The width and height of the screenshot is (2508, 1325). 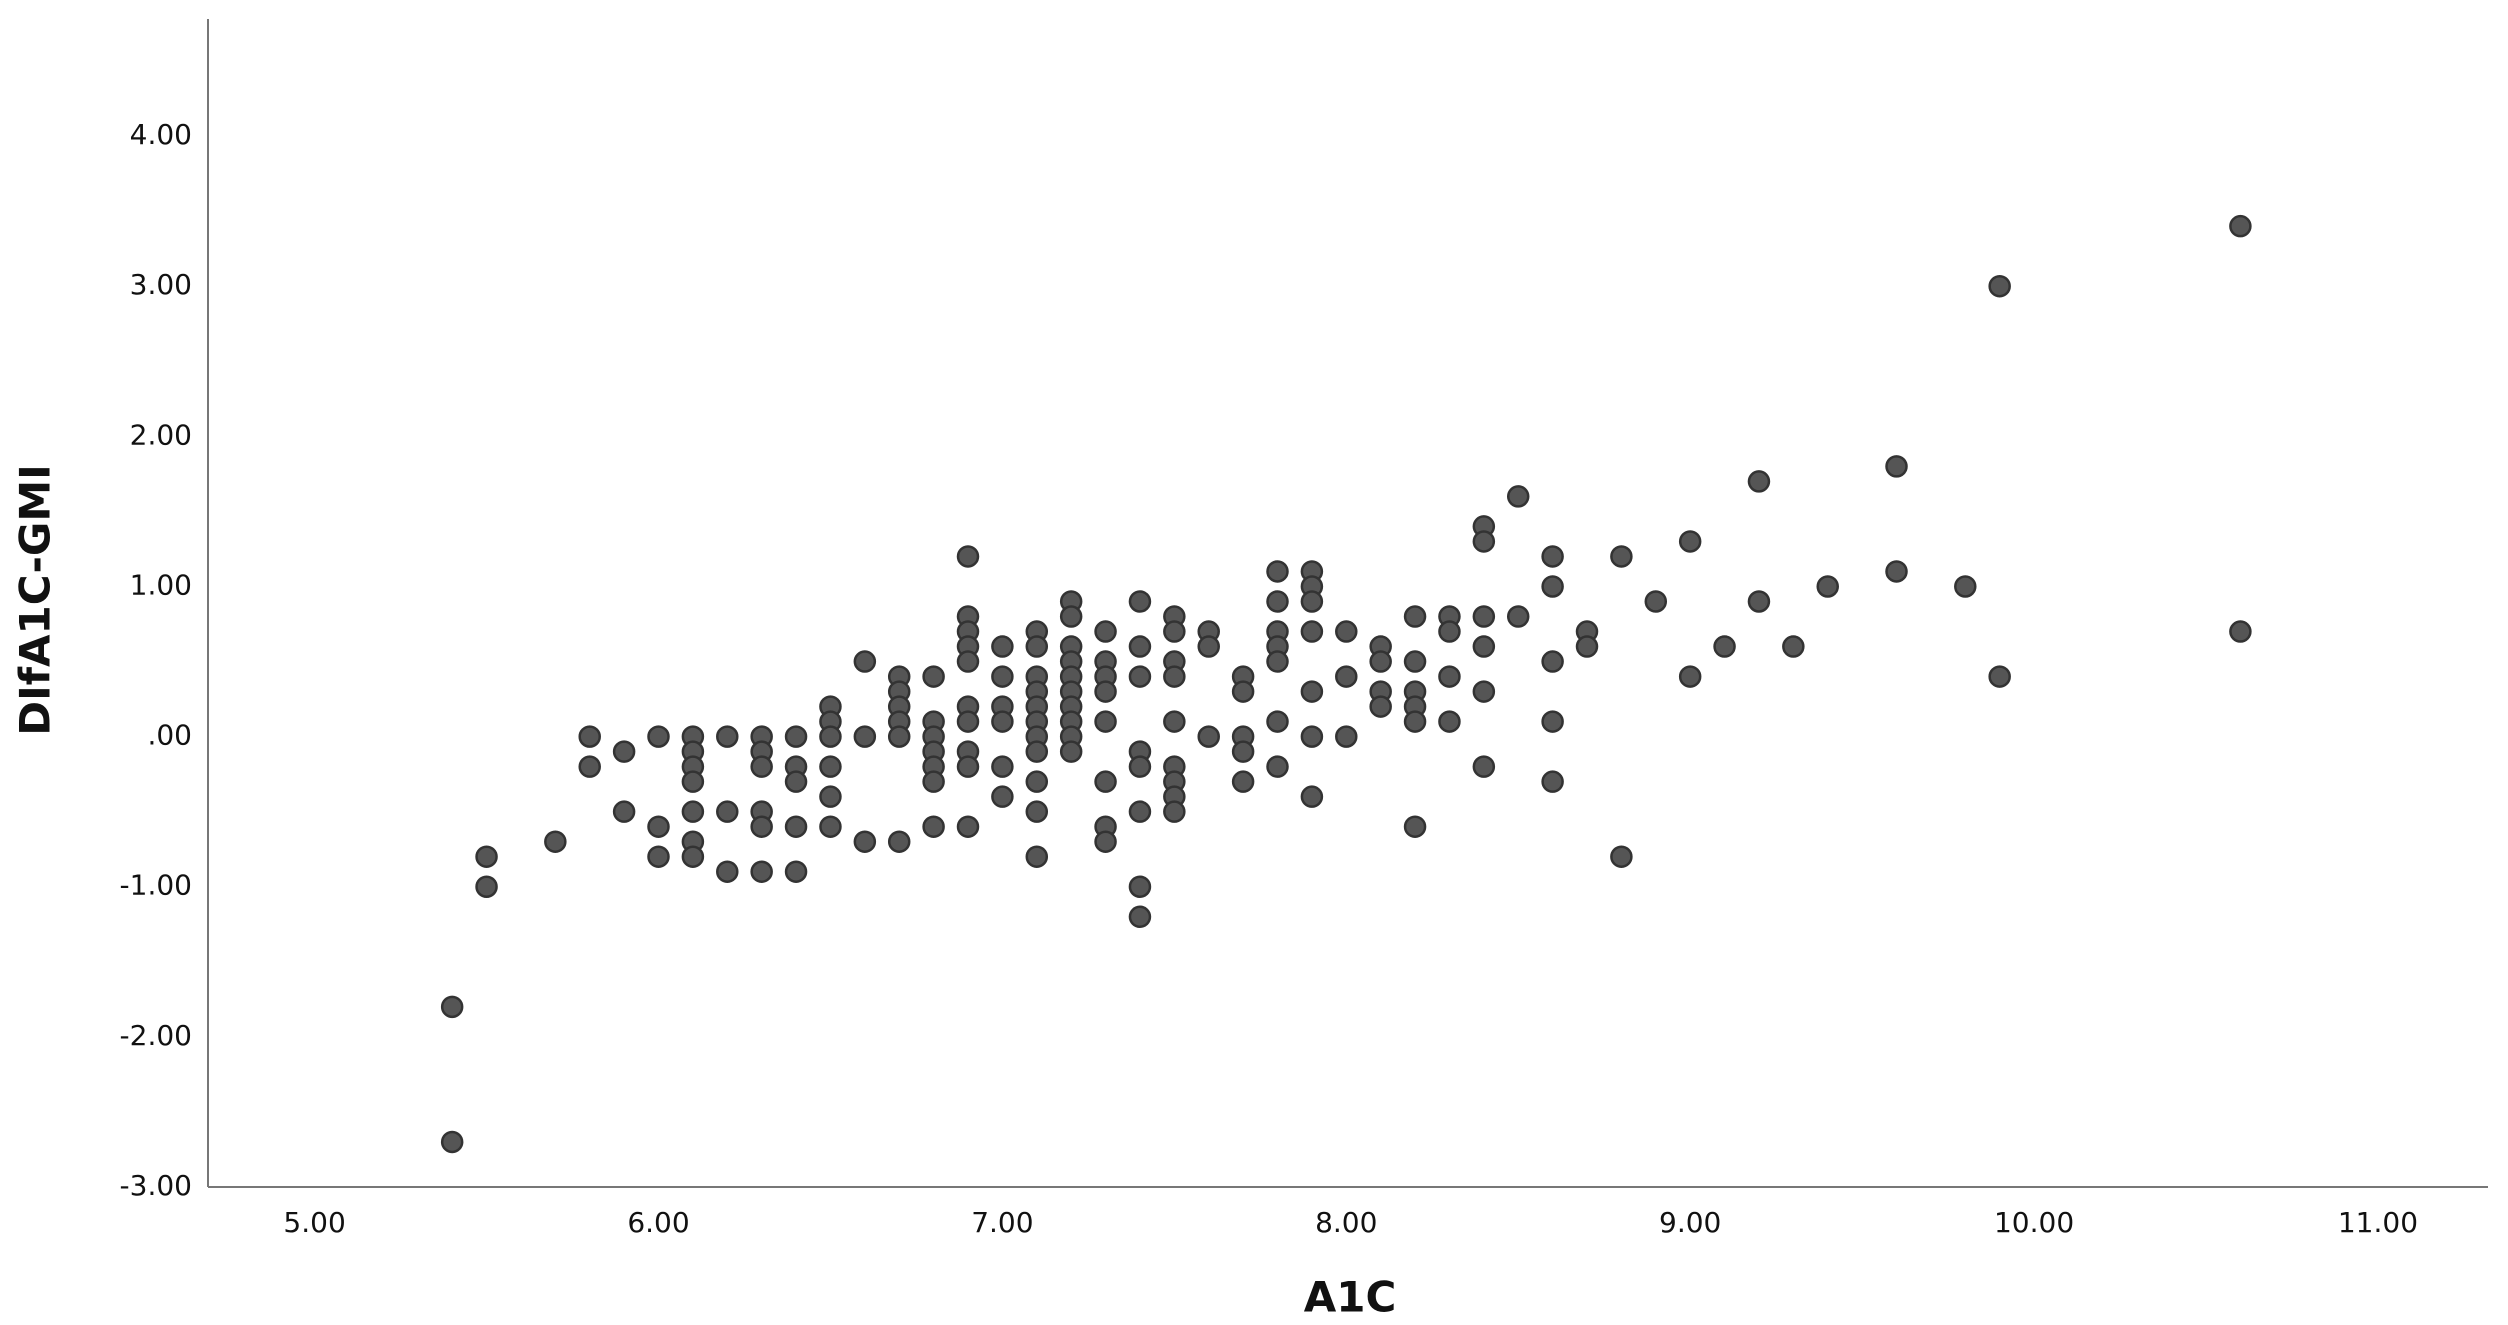 I want to click on y-axis-title: DIfA1C-GMI, so click(x=35, y=600).